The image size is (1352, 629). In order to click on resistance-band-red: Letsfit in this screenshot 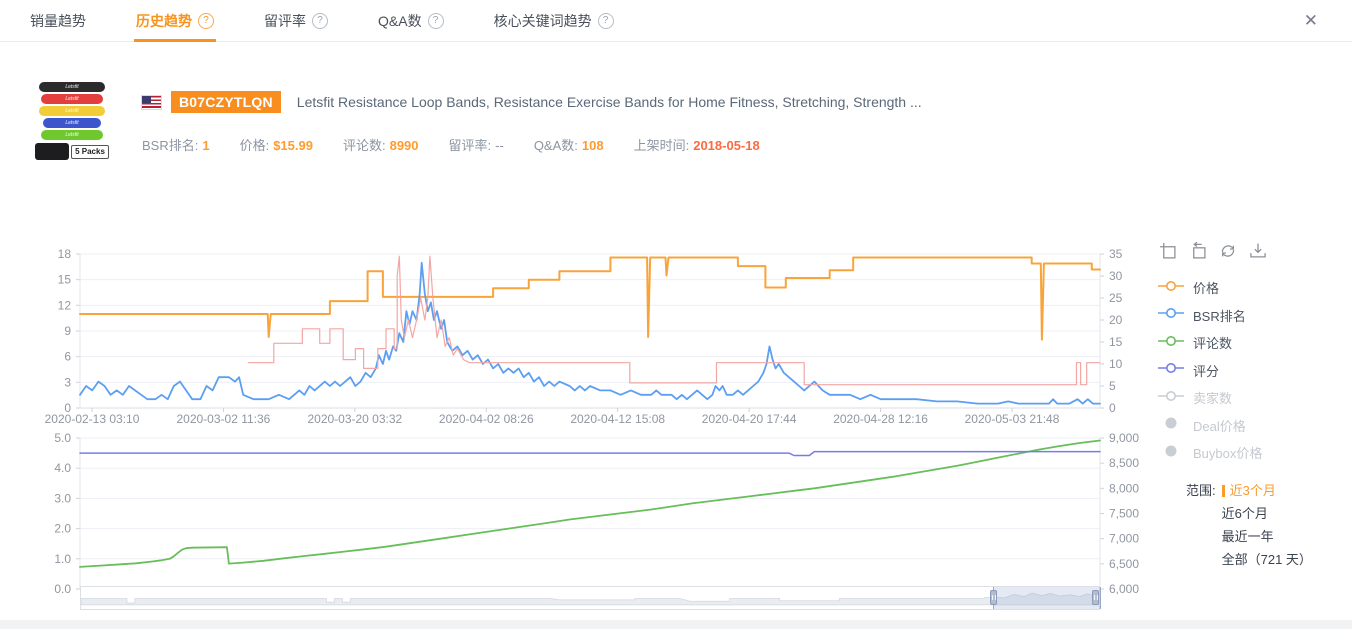, I will do `click(72, 99)`.